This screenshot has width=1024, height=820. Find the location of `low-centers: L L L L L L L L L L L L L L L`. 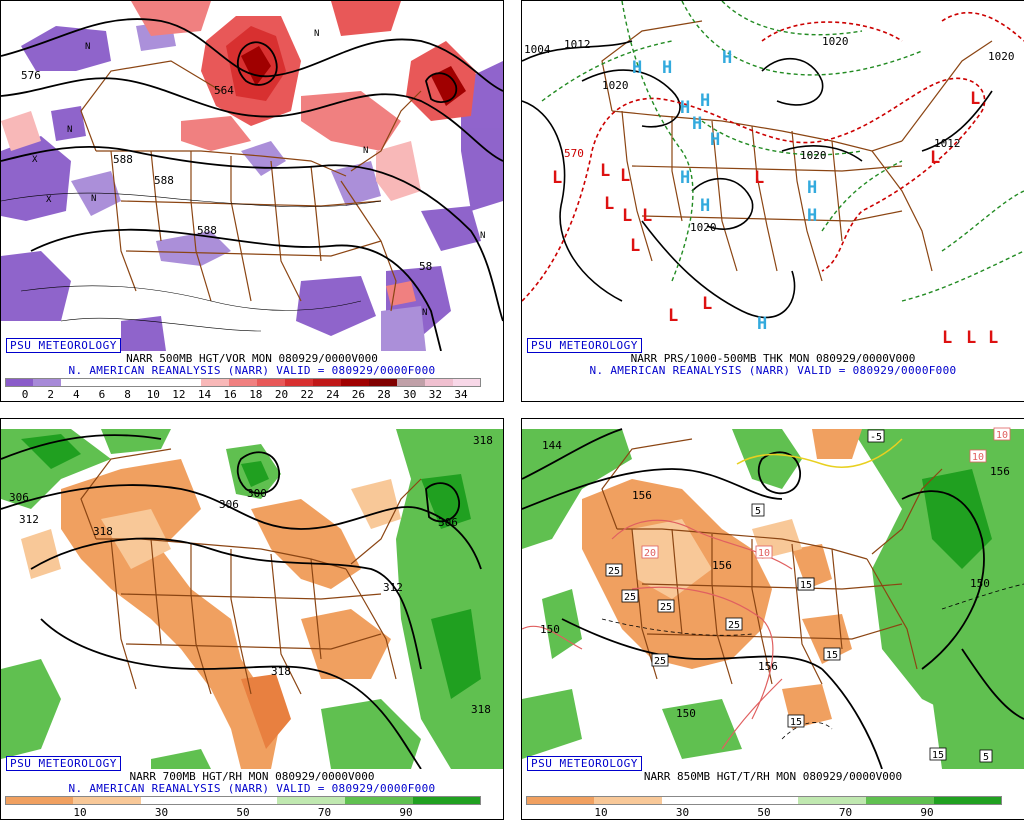

low-centers: L L L L L L L L L L L L L L L is located at coordinates (775, 218).